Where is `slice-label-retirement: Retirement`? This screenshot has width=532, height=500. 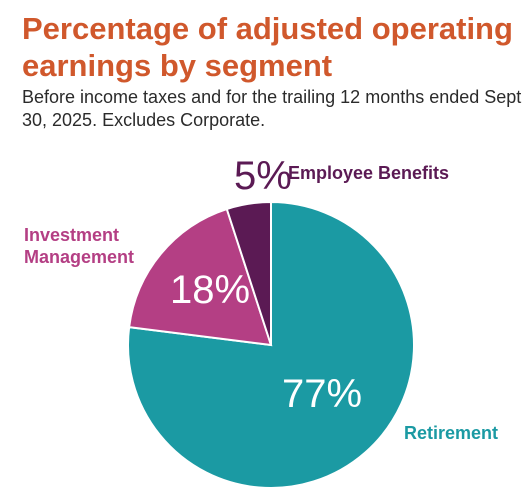 slice-label-retirement: Retirement is located at coordinates (451, 433).